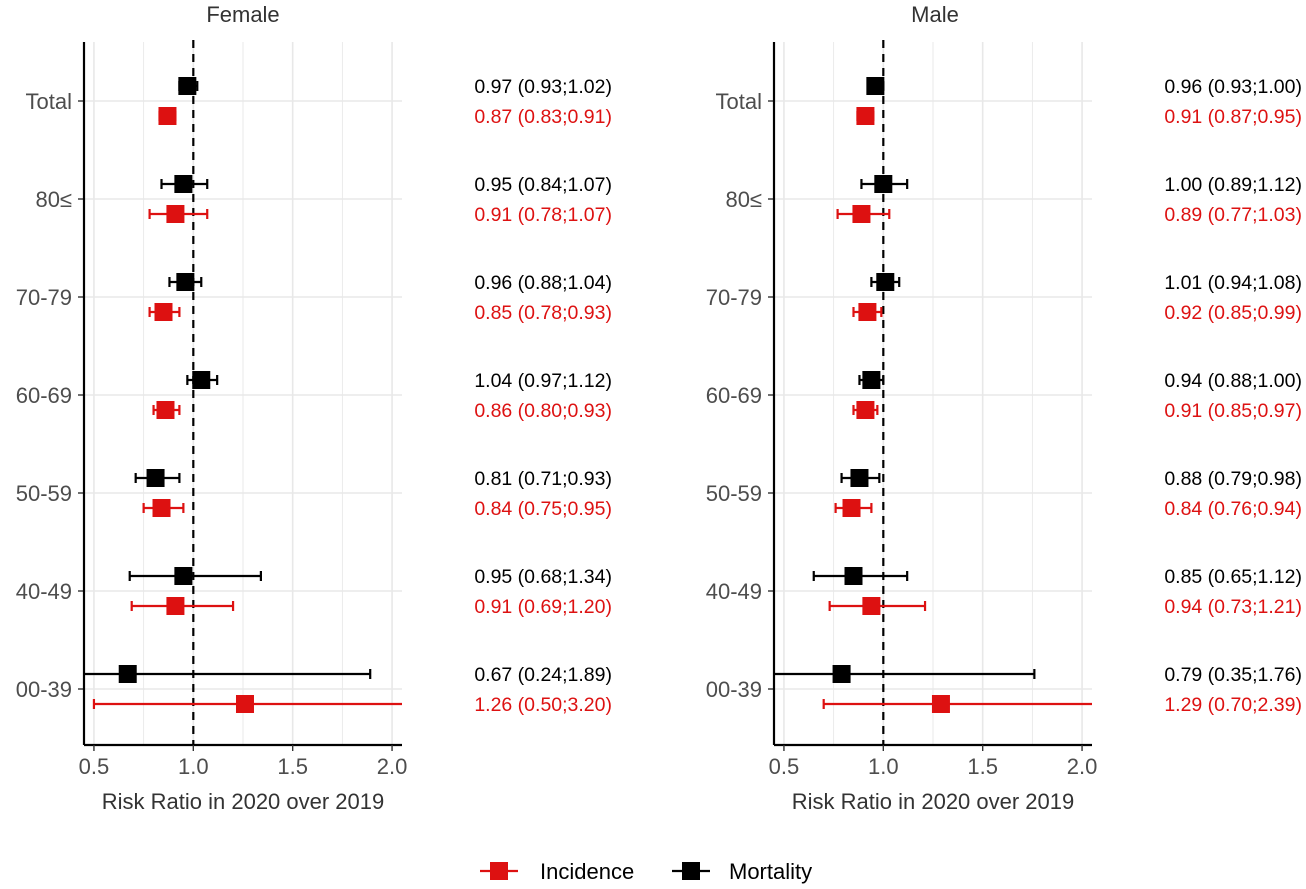 Image resolution: width=1306 pixels, height=889 pixels. Describe the element at coordinates (242, 14) in the screenshot. I see `panel-title: Female` at that location.